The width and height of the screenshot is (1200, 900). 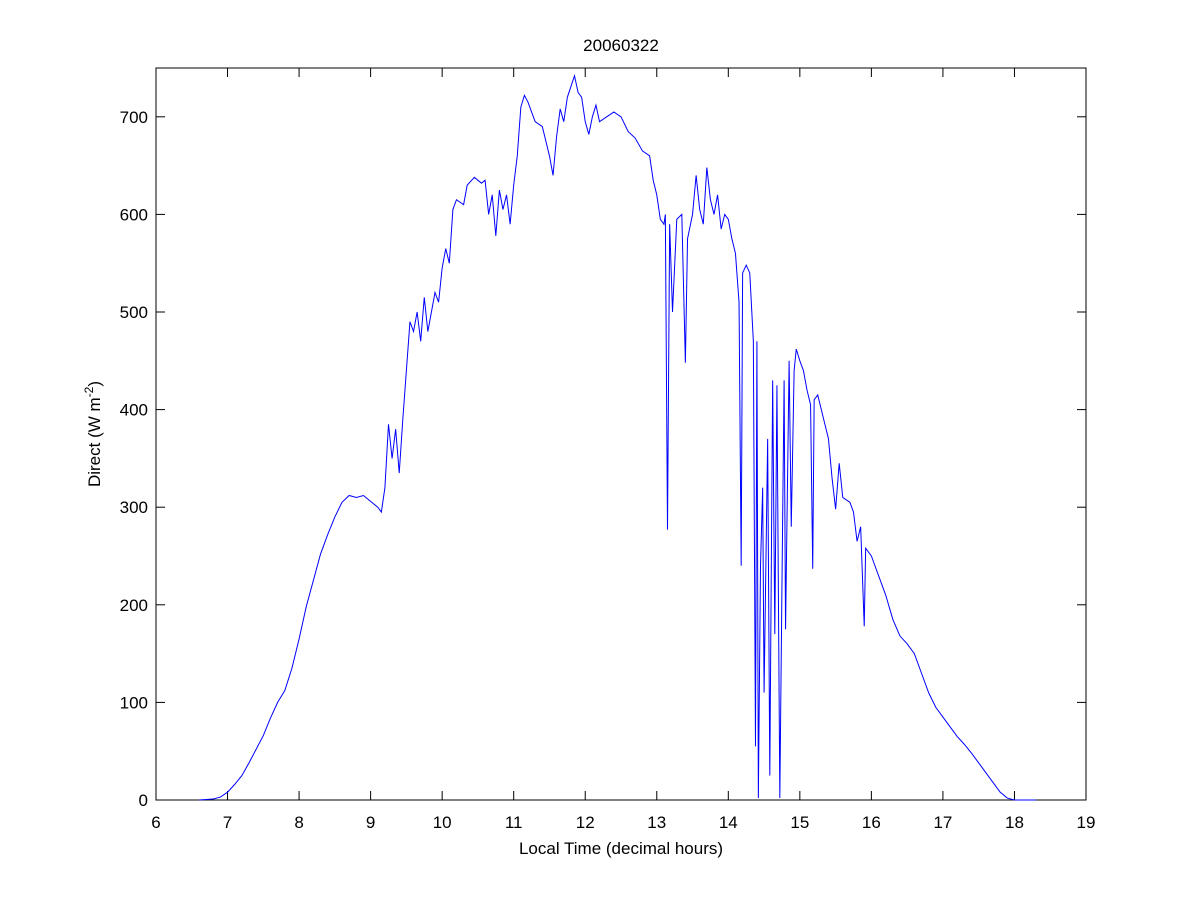 I want to click on x-tick-label: 18, so click(x=1014, y=822).